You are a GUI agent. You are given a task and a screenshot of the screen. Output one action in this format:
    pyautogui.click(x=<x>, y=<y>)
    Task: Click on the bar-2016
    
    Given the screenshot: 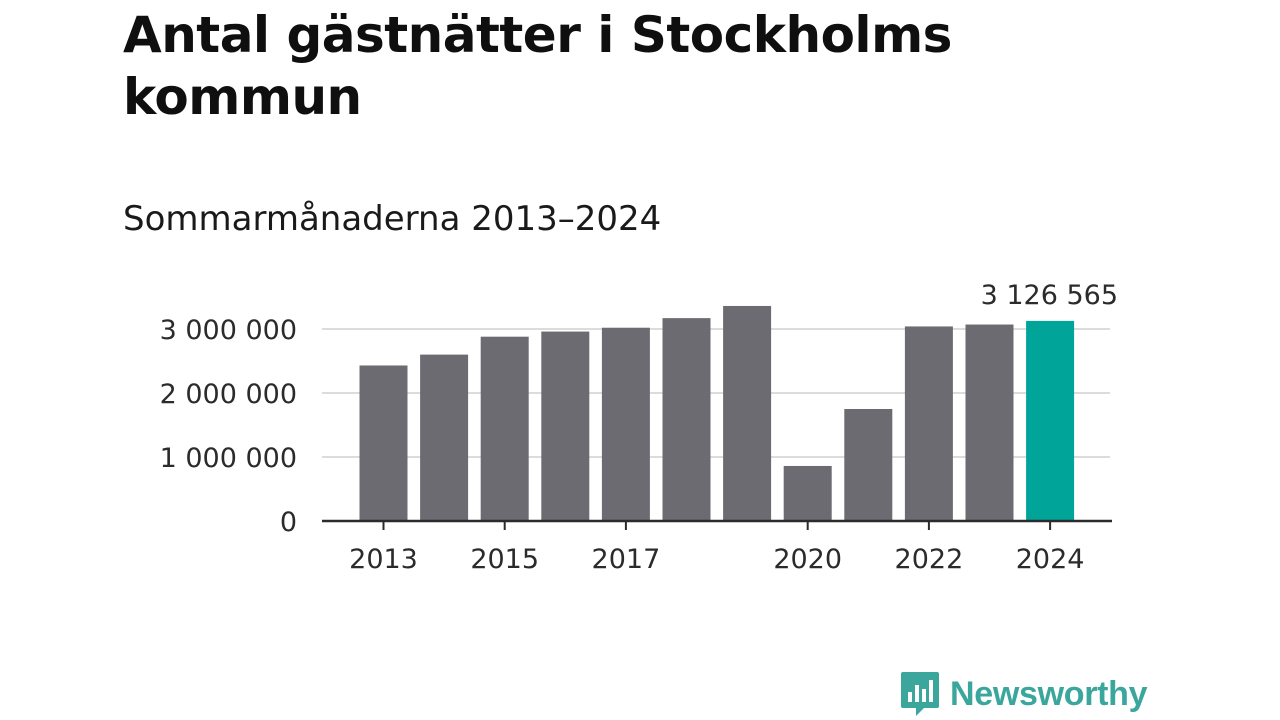 What is the action you would take?
    pyautogui.click(x=565, y=426)
    